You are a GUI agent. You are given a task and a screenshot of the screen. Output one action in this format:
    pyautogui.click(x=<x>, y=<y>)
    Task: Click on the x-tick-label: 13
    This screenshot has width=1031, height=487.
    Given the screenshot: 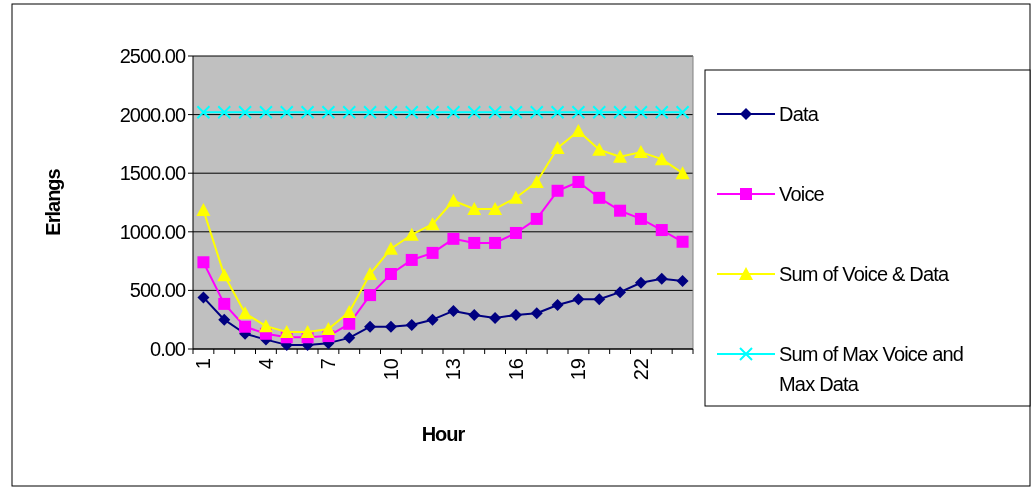 What is the action you would take?
    pyautogui.click(x=453, y=369)
    